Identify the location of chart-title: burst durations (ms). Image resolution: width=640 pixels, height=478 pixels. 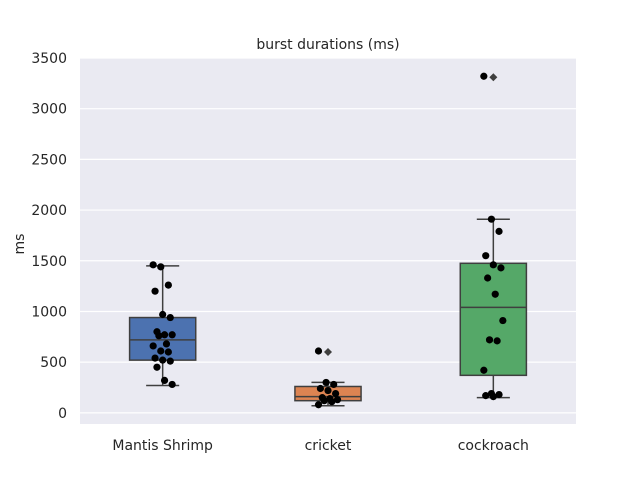
(327, 45).